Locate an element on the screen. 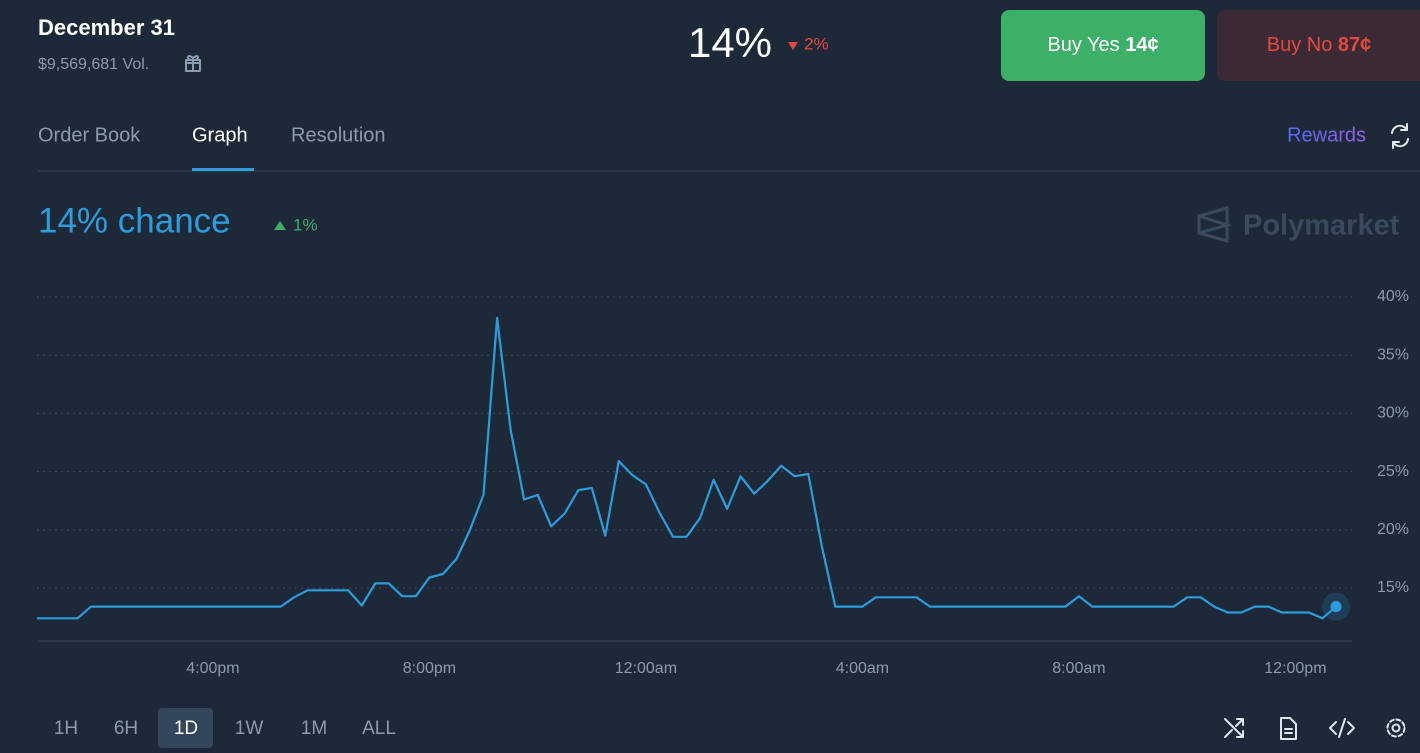 The height and width of the screenshot is (753, 1420). brand-logo is located at coordinates (1215, 224).